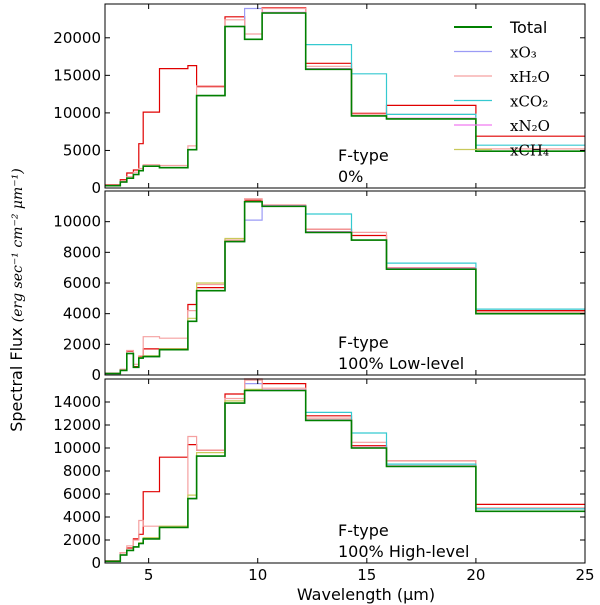 Image resolution: width=600 pixels, height=605 pixels. I want to click on y-axis-label: Spectral Flux (erg sec⁻¹ cm⁻² μm⁻¹), so click(16, 300).